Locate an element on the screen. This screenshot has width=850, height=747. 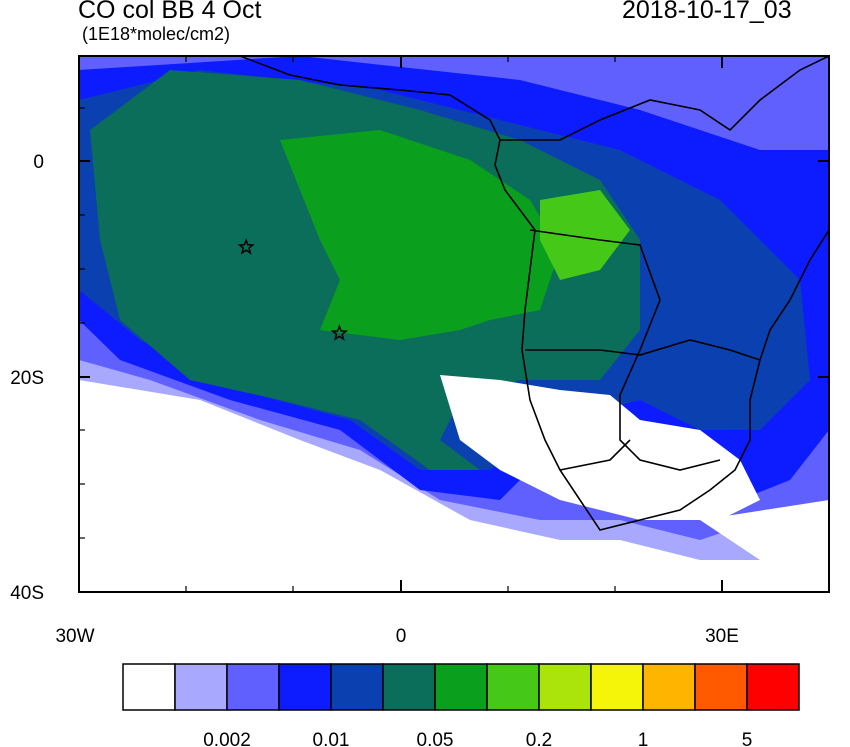
colorbar: 0.002 0.01 0.05 0.2 1 5 is located at coordinates (461, 705).